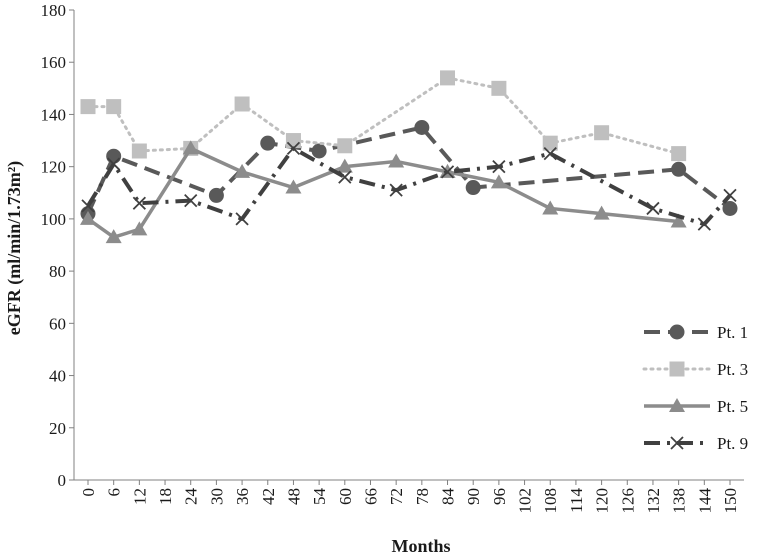 This screenshot has width=760, height=556. Describe the element at coordinates (704, 501) in the screenshot. I see `x-tick-label: 144` at that location.